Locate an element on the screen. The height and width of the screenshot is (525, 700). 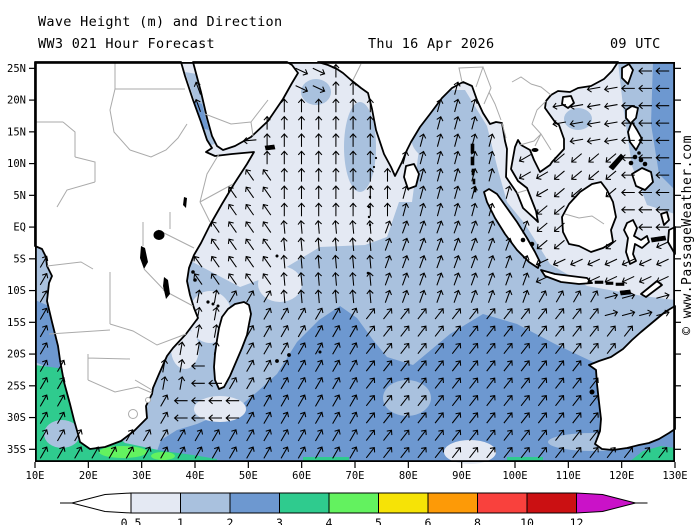
taiwan is located at coordinates (627, 74).